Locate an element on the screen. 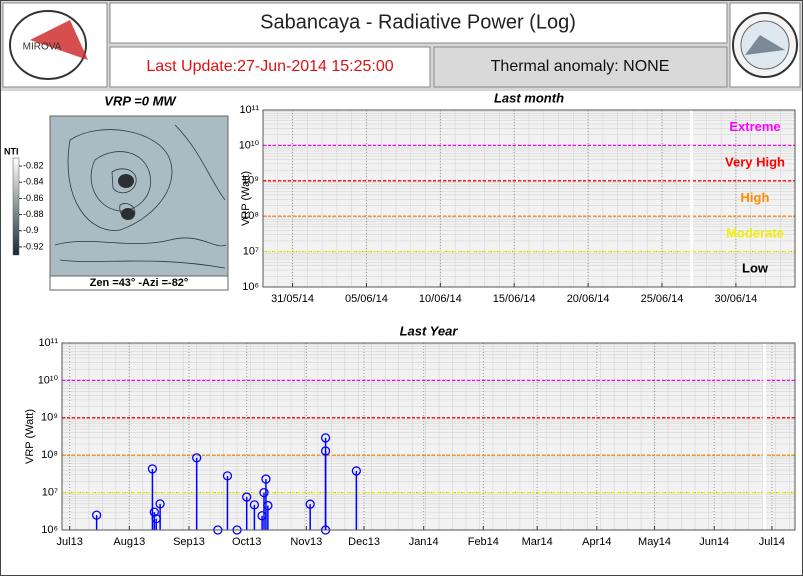 Image resolution: width=803 pixels, height=576 pixels. image-caption: Zen =43° -Azi =-82° is located at coordinates (139, 283).